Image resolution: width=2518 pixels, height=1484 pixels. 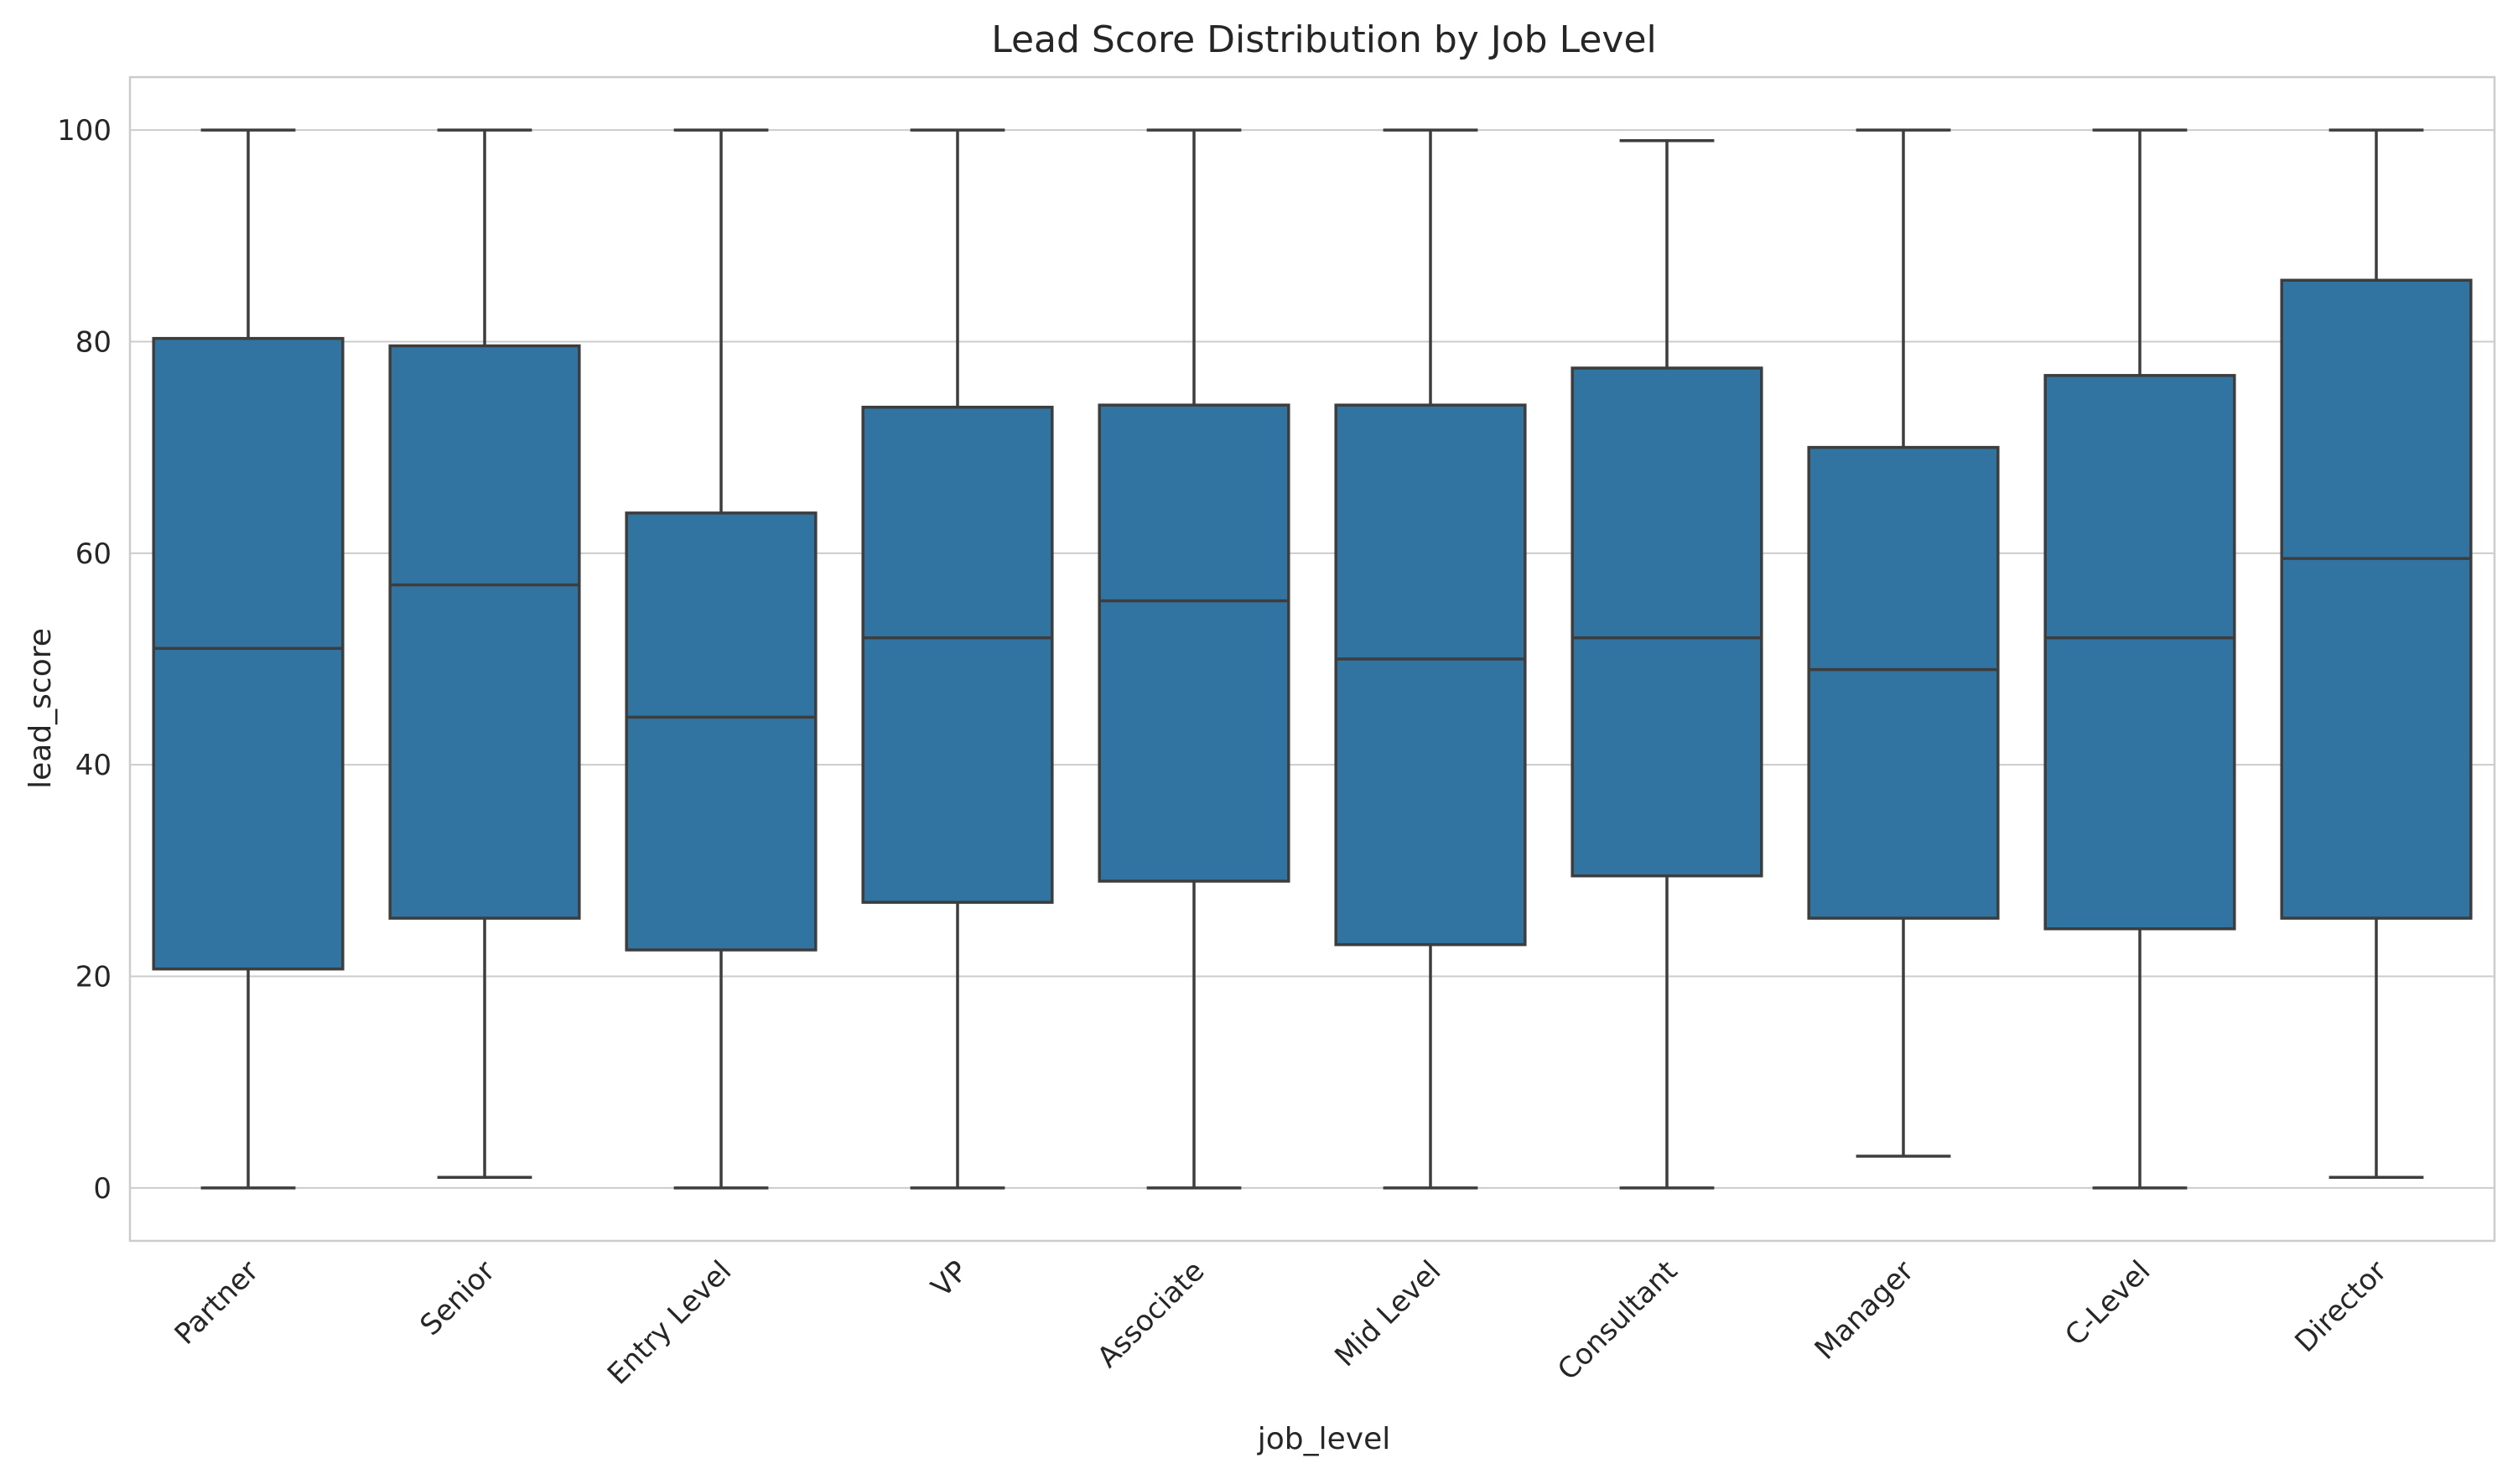 I want to click on x-tick-label: C-Level, so click(x=2108, y=1303).